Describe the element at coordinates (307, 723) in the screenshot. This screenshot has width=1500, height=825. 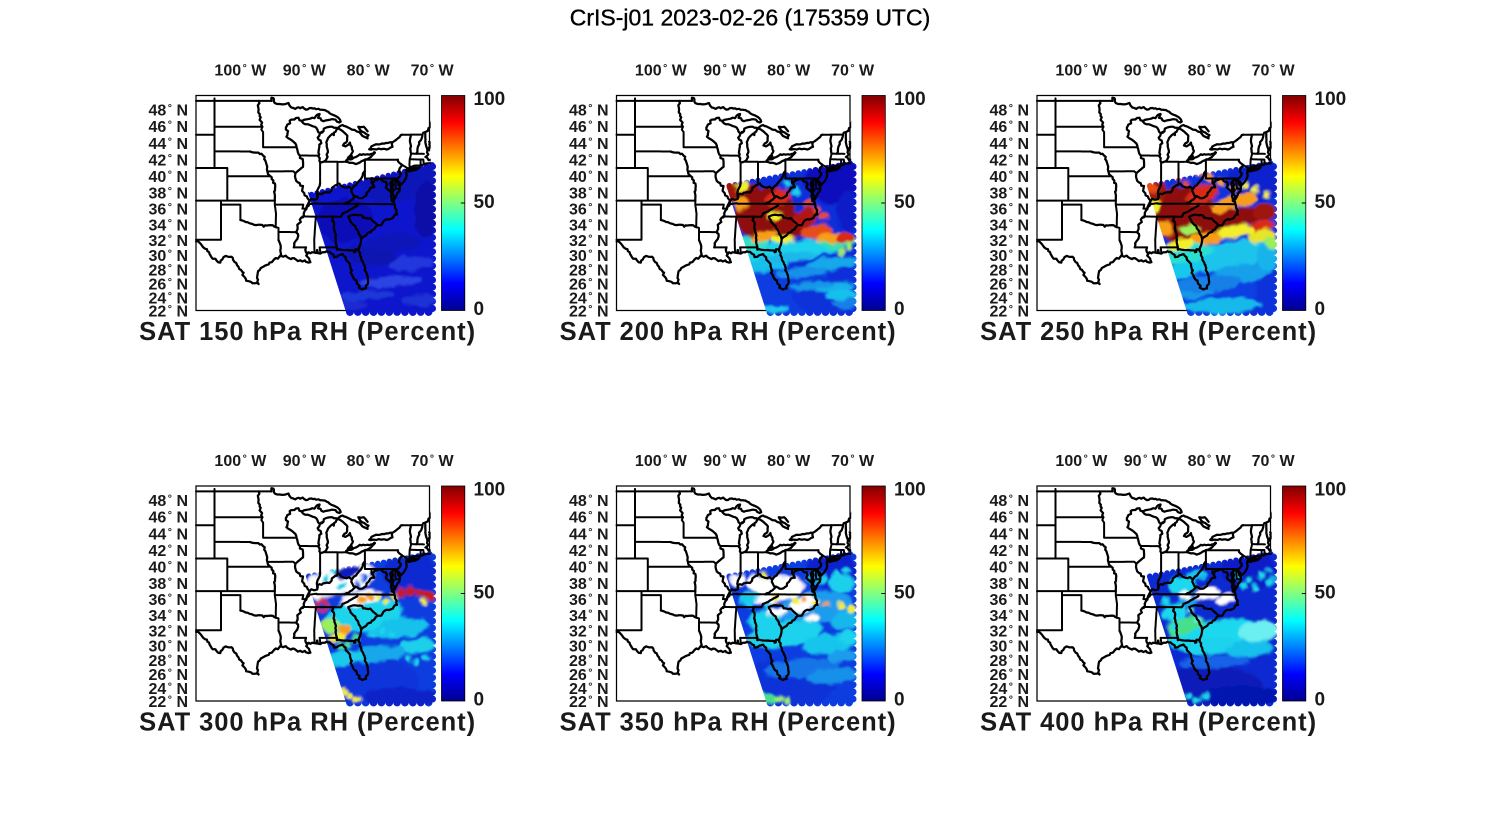
I see `svg-text: SAT 300 hPa RH (Percent)` at that location.